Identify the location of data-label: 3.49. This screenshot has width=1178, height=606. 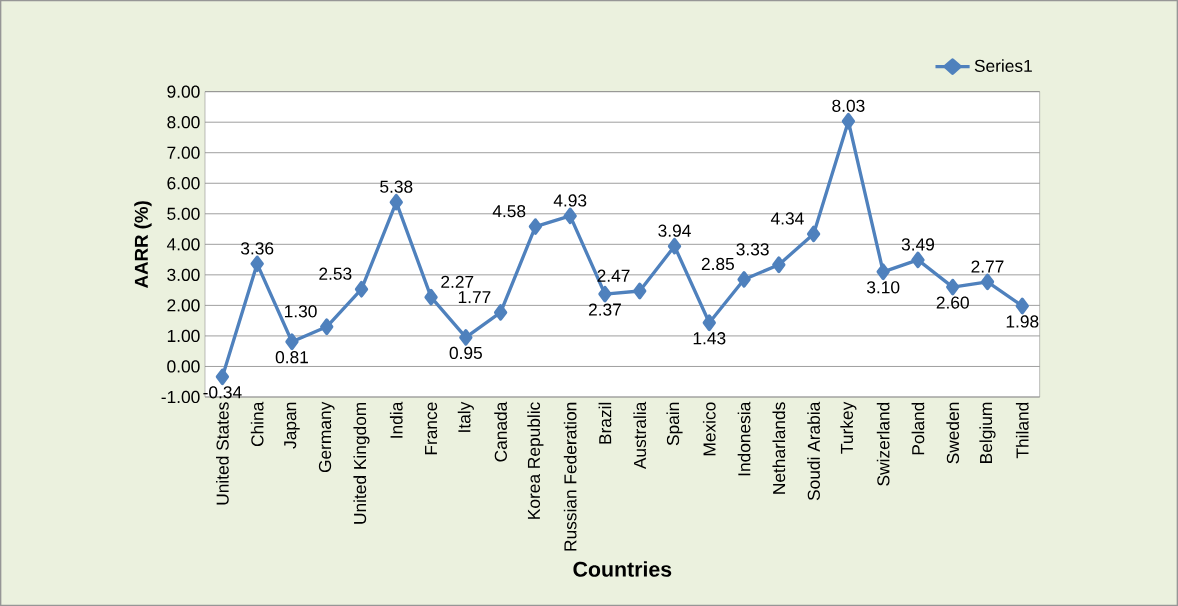
(917, 244).